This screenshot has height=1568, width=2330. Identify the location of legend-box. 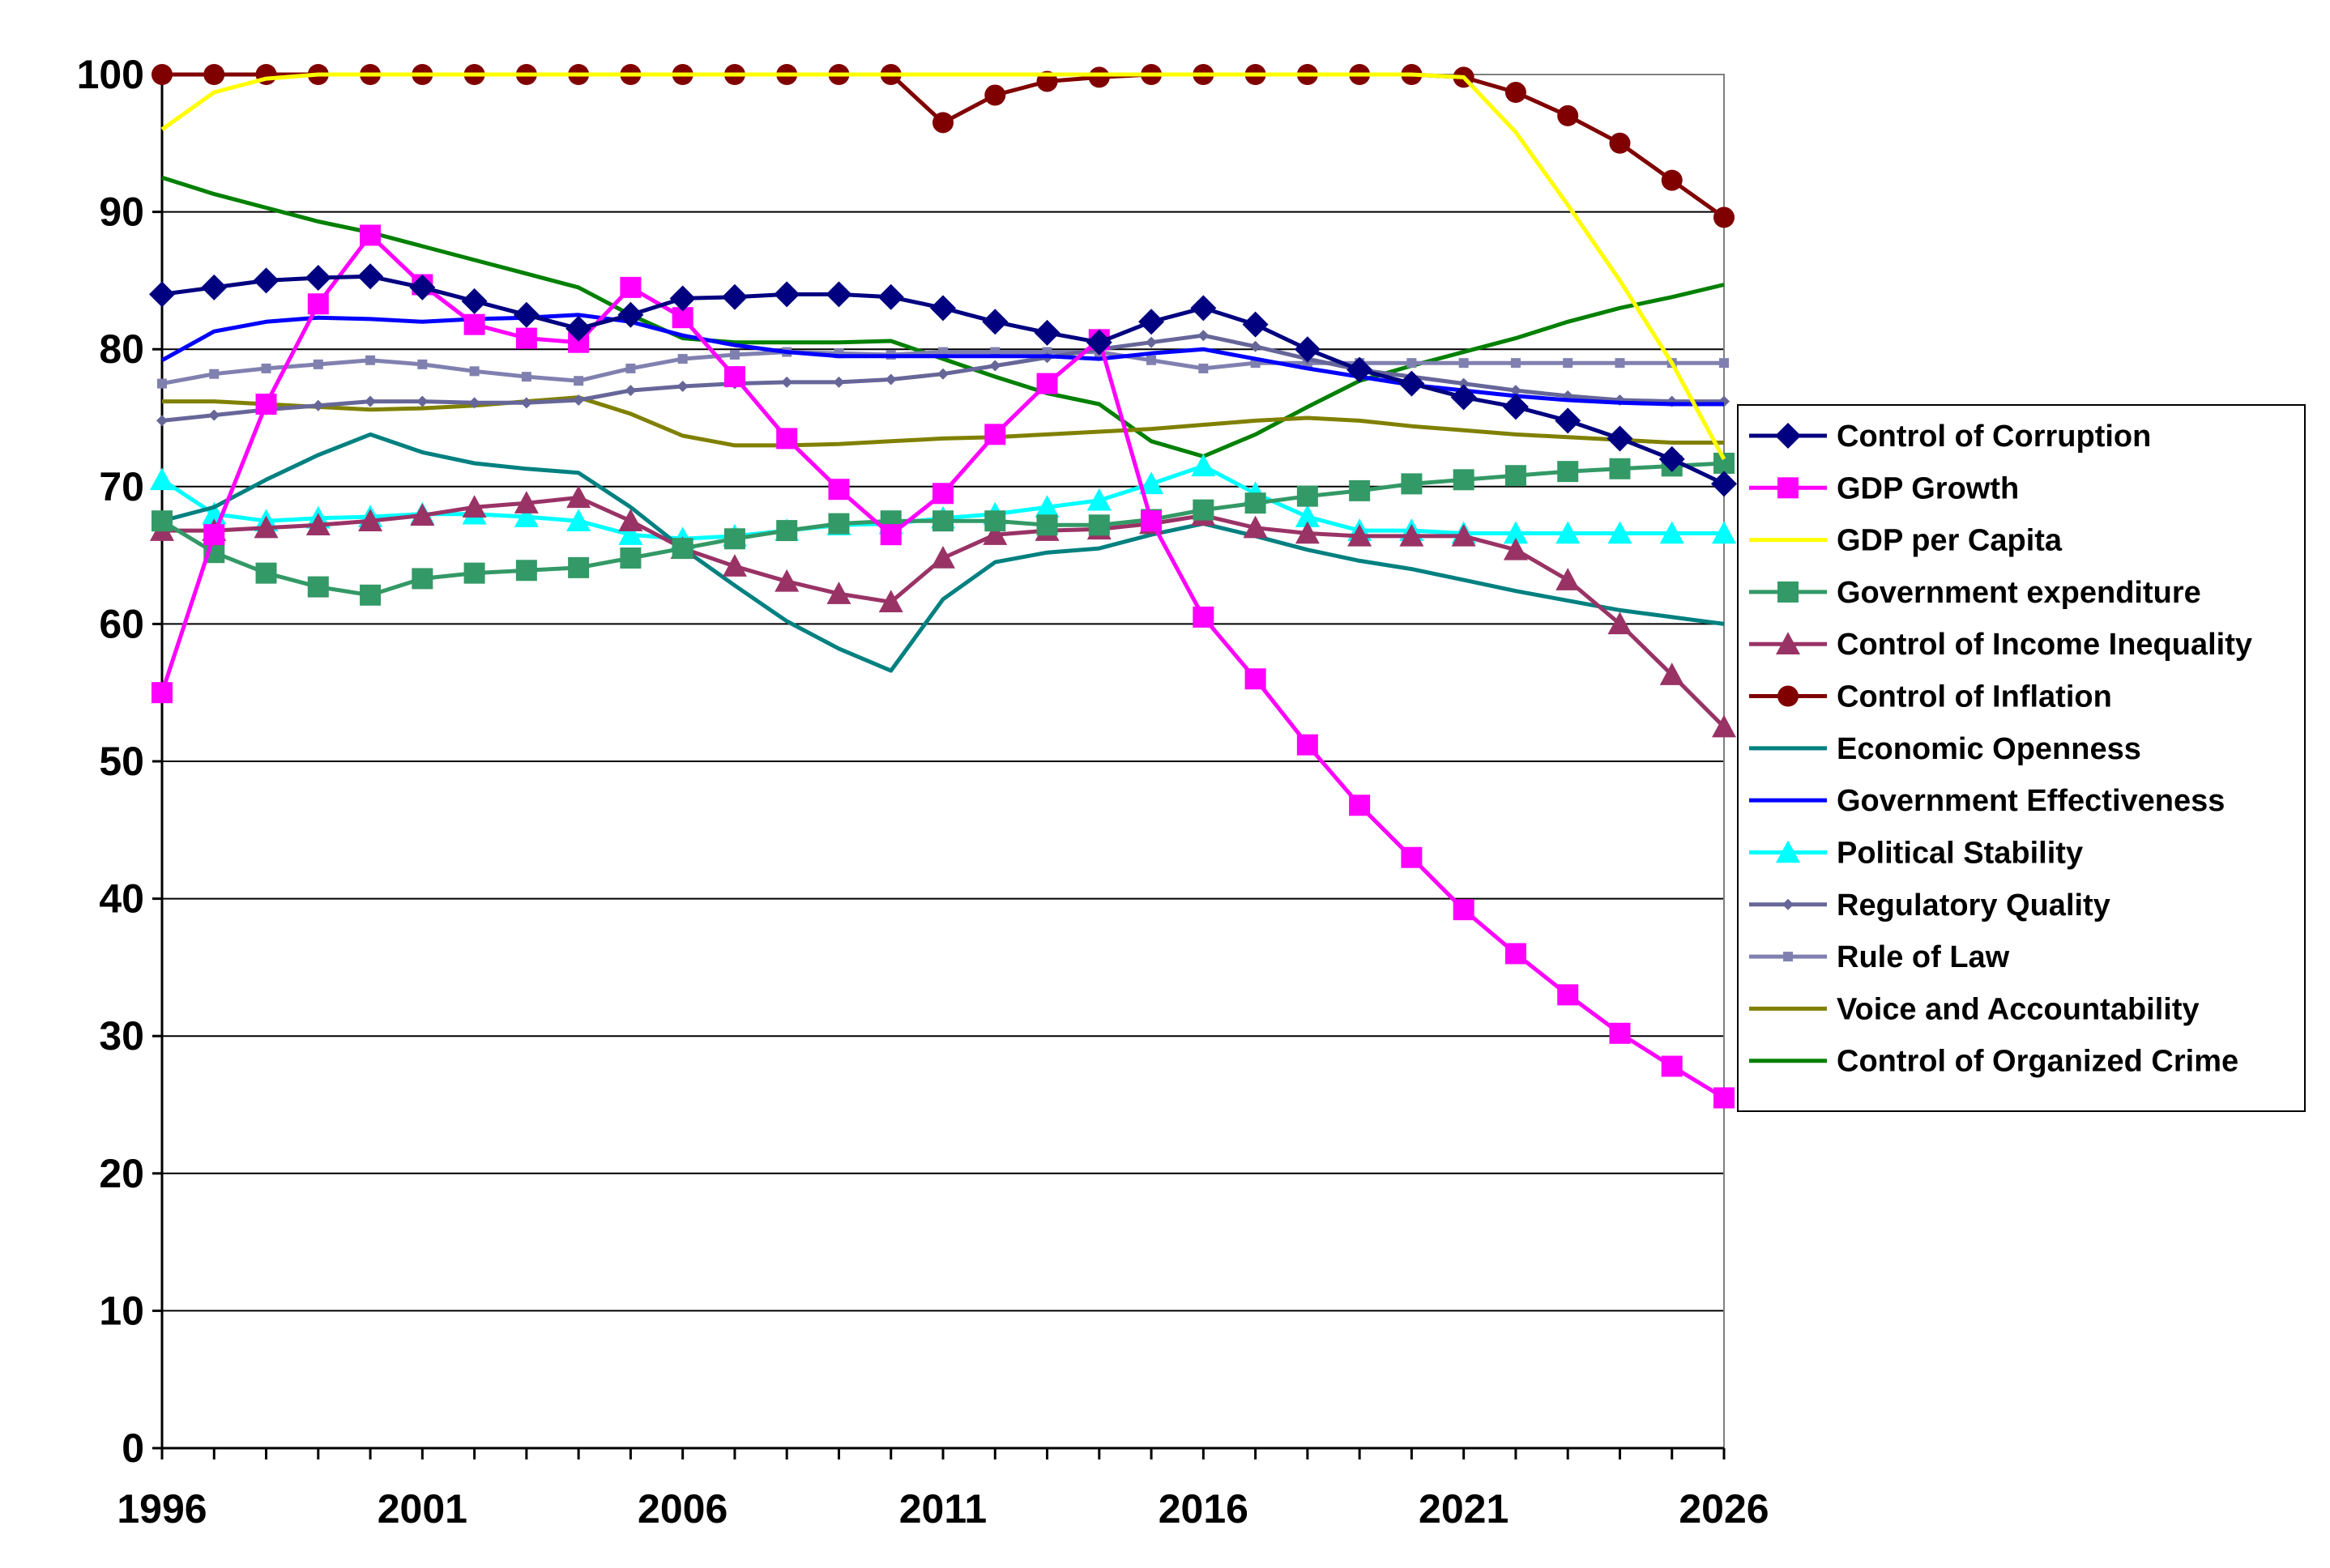
(2022, 758).